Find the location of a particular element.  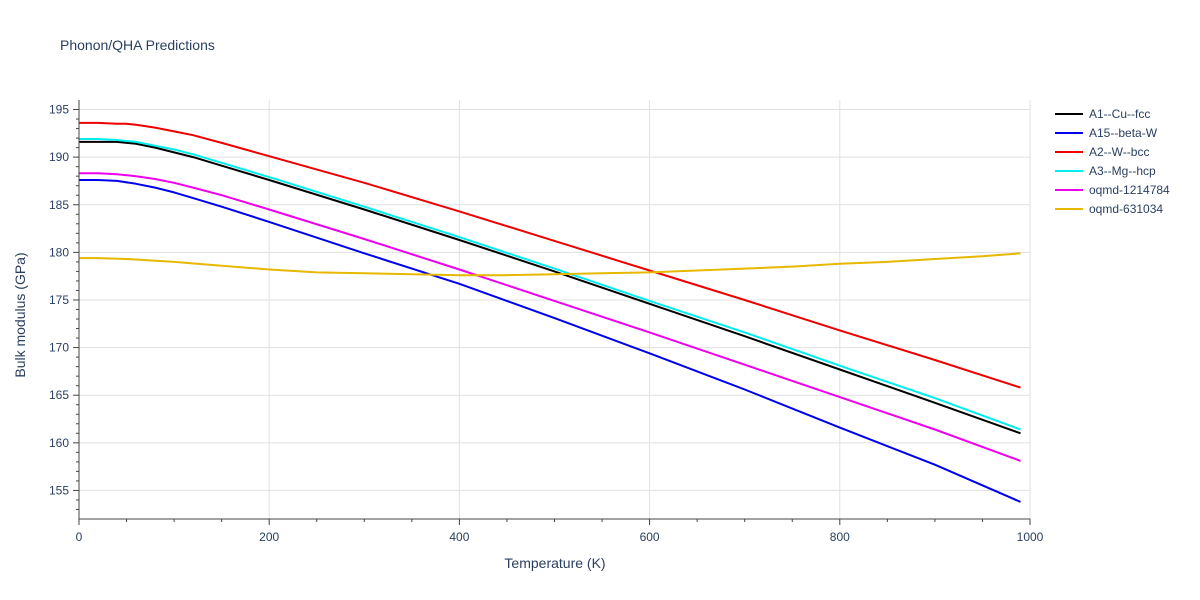

legend-label: A1--Cu--fcc is located at coordinates (1119, 114).